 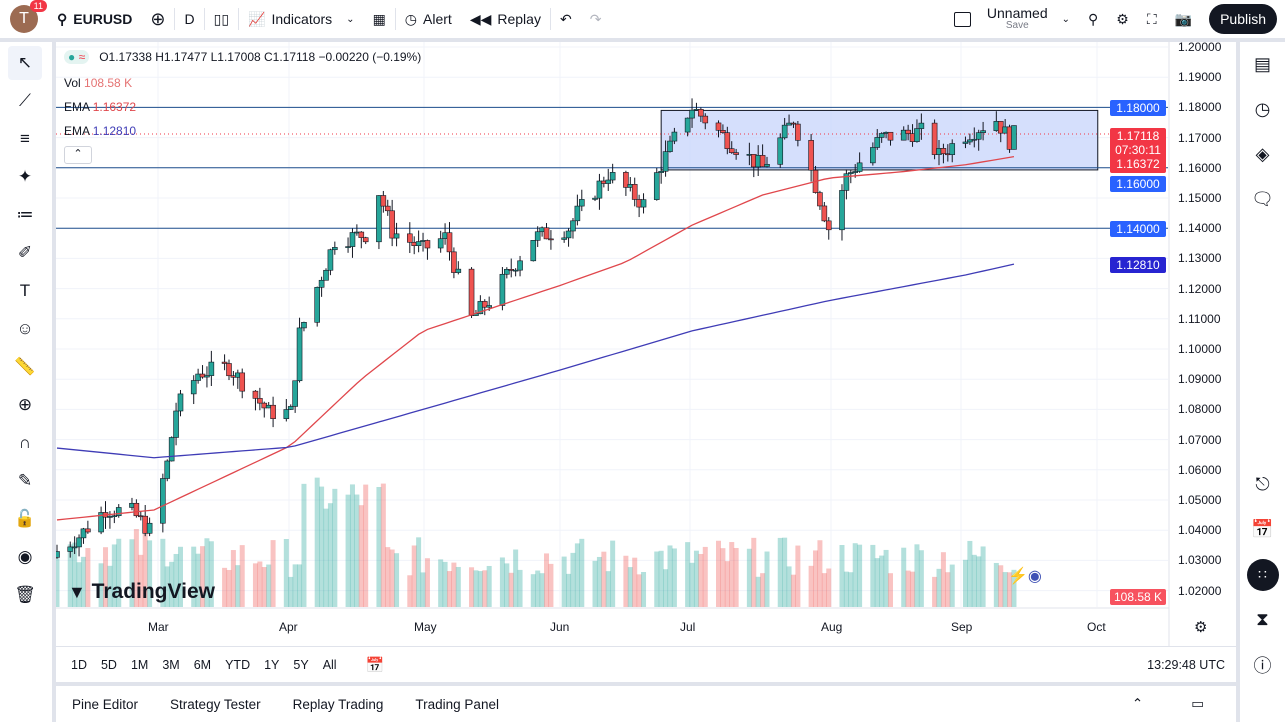 I want to click on lock-tool: 🔓, so click(x=25, y=519).